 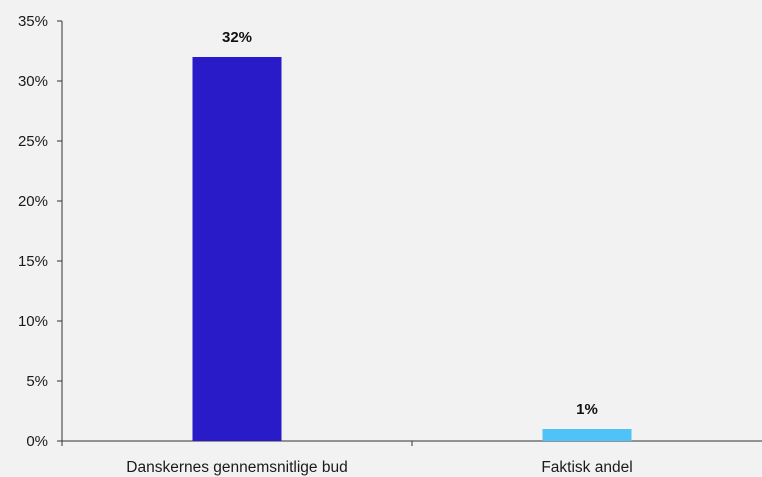 What do you see at coordinates (33, 321) in the screenshot?
I see `y-tick-label: 10%` at bounding box center [33, 321].